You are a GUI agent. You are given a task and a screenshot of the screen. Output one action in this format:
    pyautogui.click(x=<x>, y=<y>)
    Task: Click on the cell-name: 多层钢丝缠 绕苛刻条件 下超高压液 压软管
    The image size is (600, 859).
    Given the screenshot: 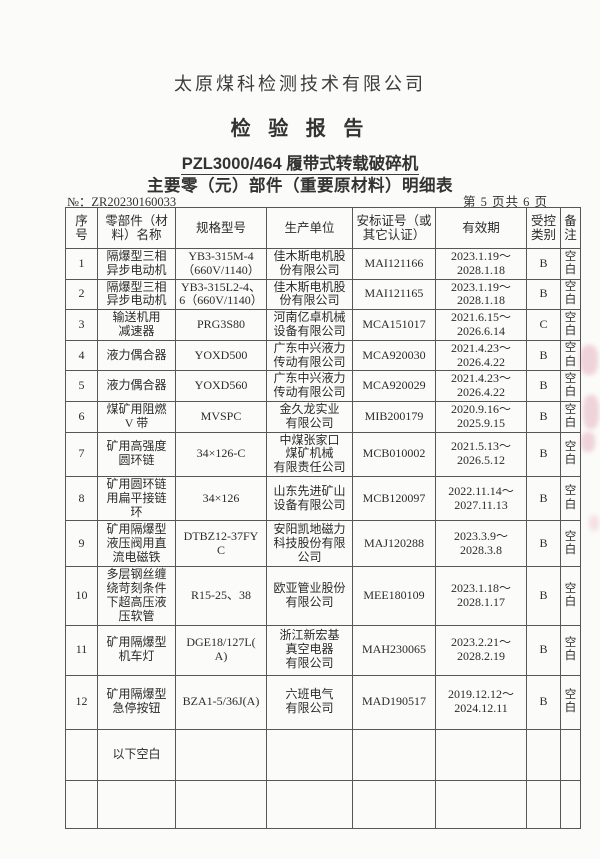 What is the action you would take?
    pyautogui.click(x=136, y=596)
    